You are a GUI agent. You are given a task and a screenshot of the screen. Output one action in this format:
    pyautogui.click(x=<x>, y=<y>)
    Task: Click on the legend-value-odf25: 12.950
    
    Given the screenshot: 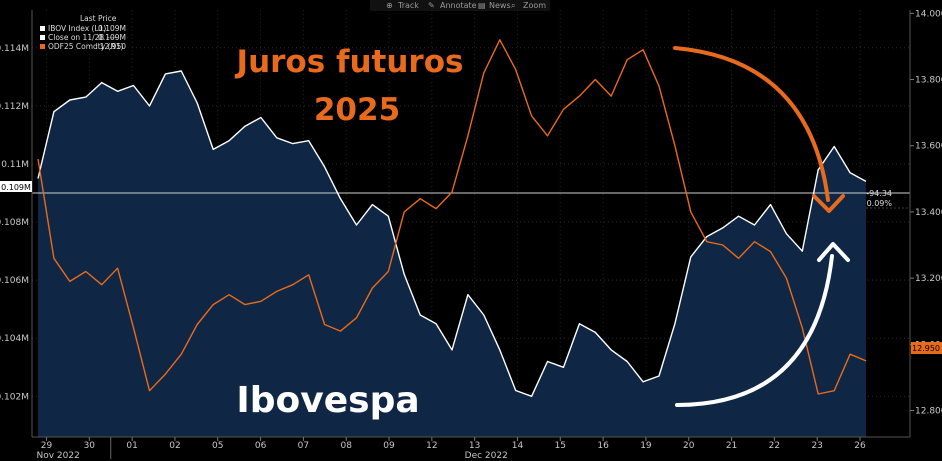 What is the action you would take?
    pyautogui.click(x=113, y=46)
    